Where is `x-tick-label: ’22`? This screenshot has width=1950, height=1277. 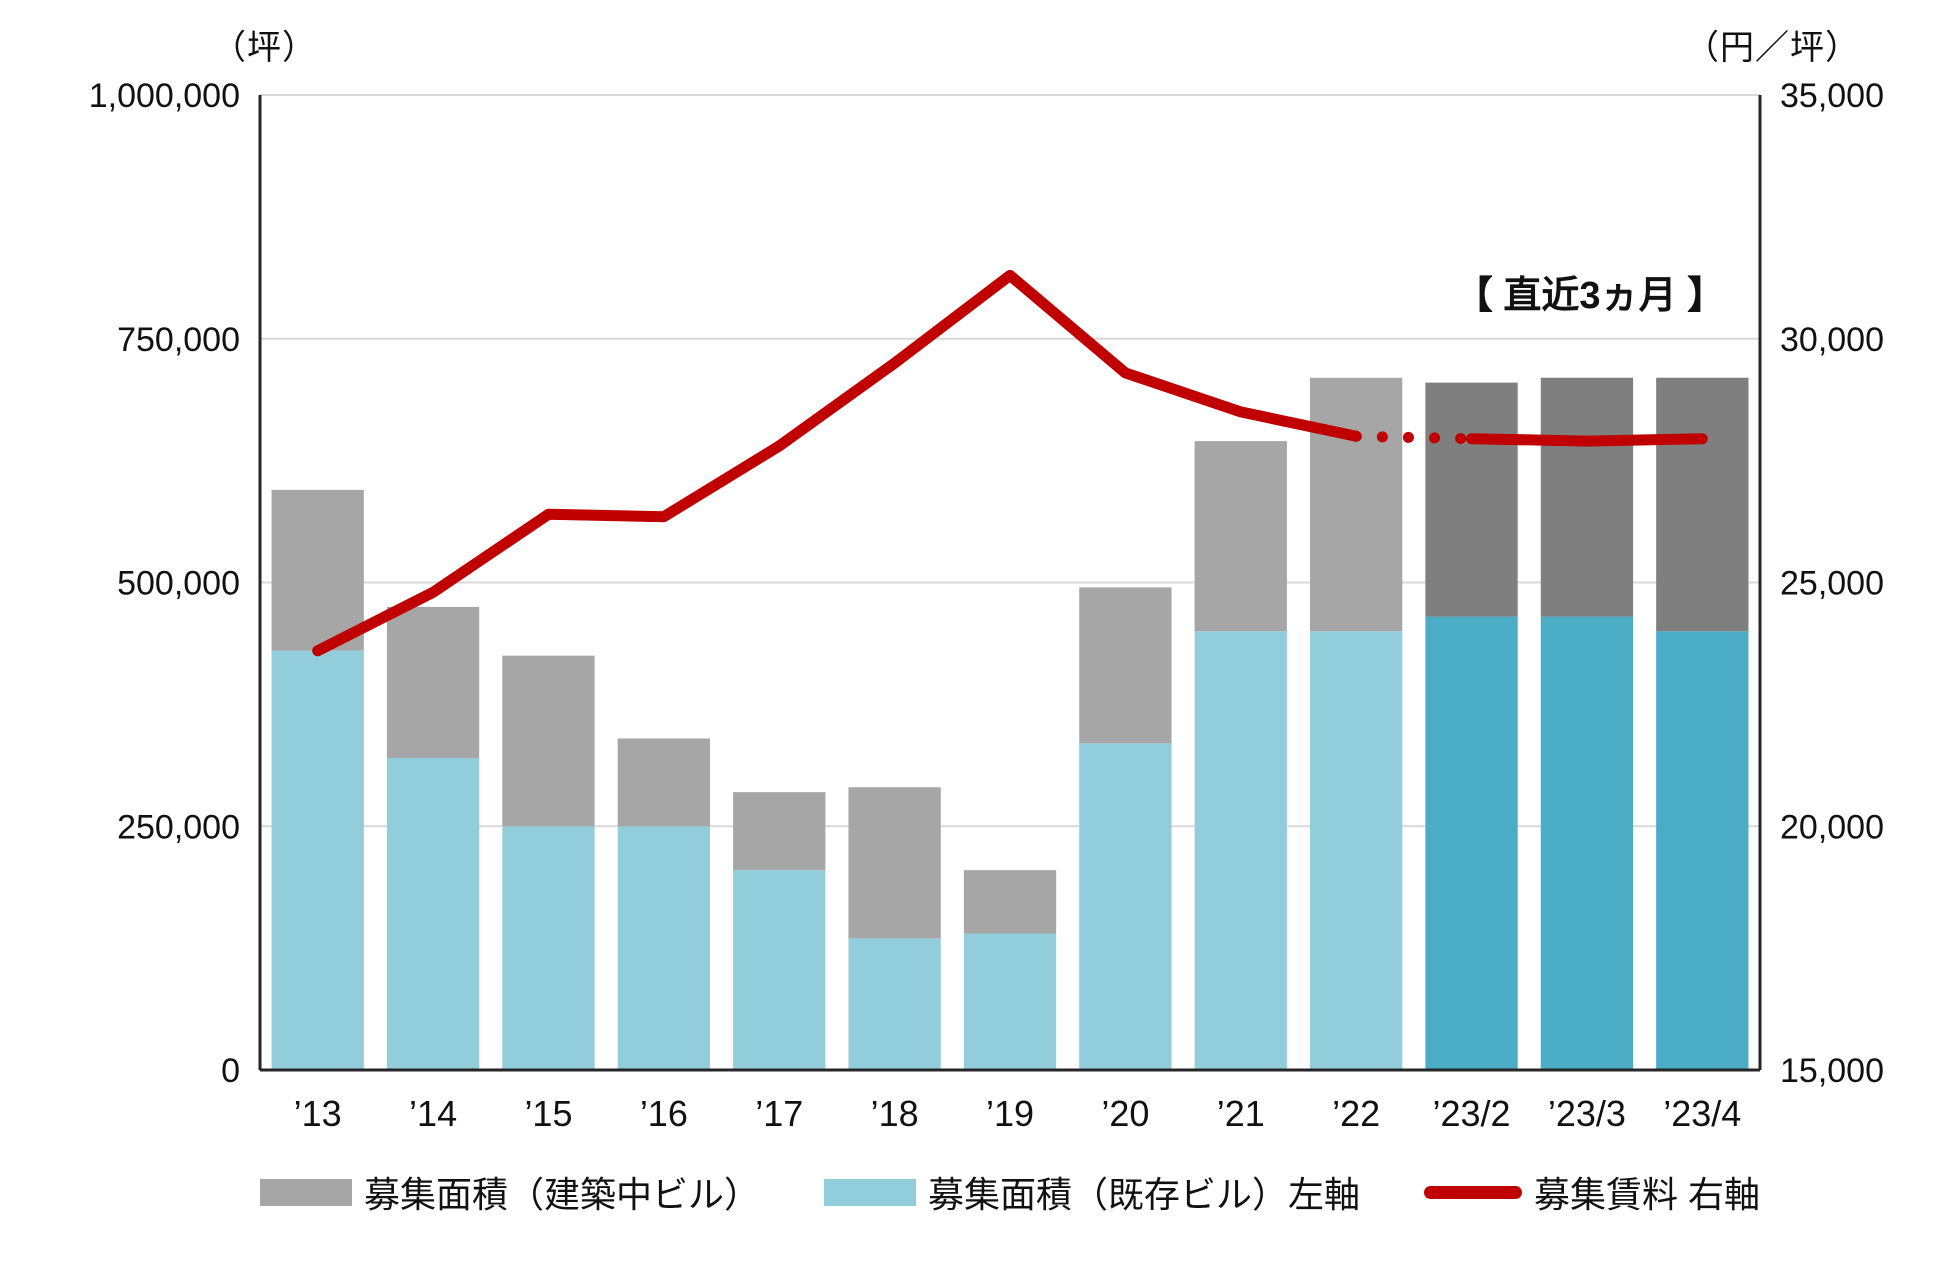 x-tick-label: ’22 is located at coordinates (1356, 1113).